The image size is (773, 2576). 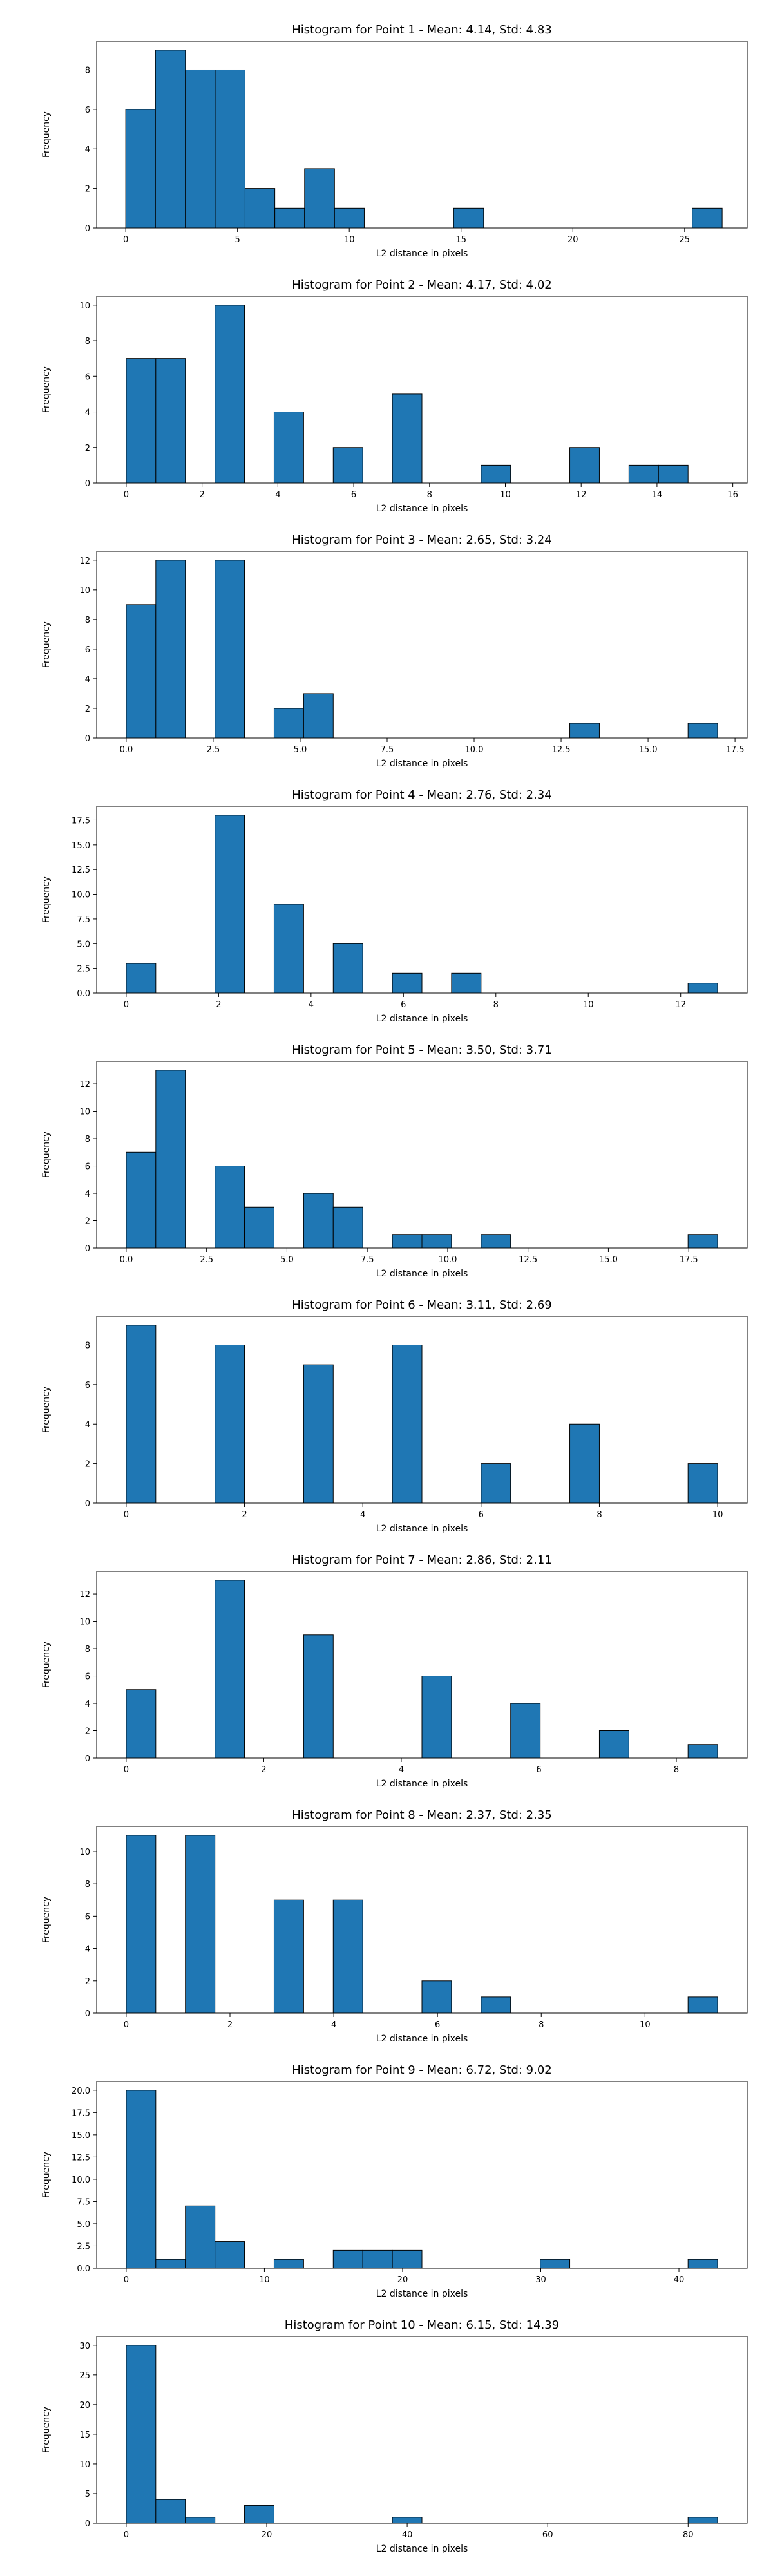 What do you see at coordinates (207, 1260) in the screenshot?
I see `x-tick-label-5-2: 2.5` at bounding box center [207, 1260].